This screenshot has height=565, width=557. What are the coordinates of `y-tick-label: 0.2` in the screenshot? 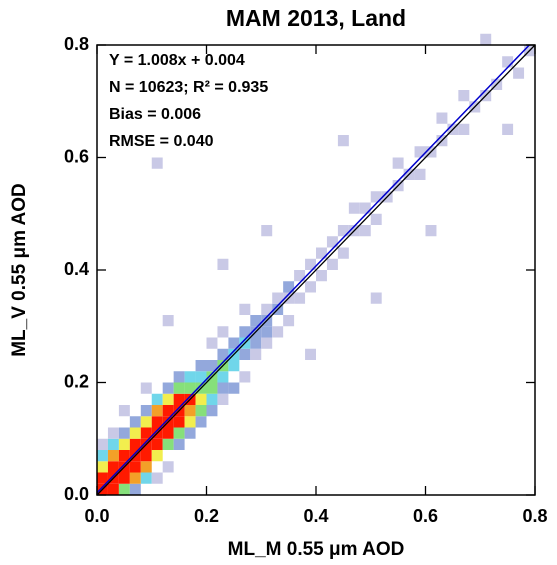 It's located at (76, 381).